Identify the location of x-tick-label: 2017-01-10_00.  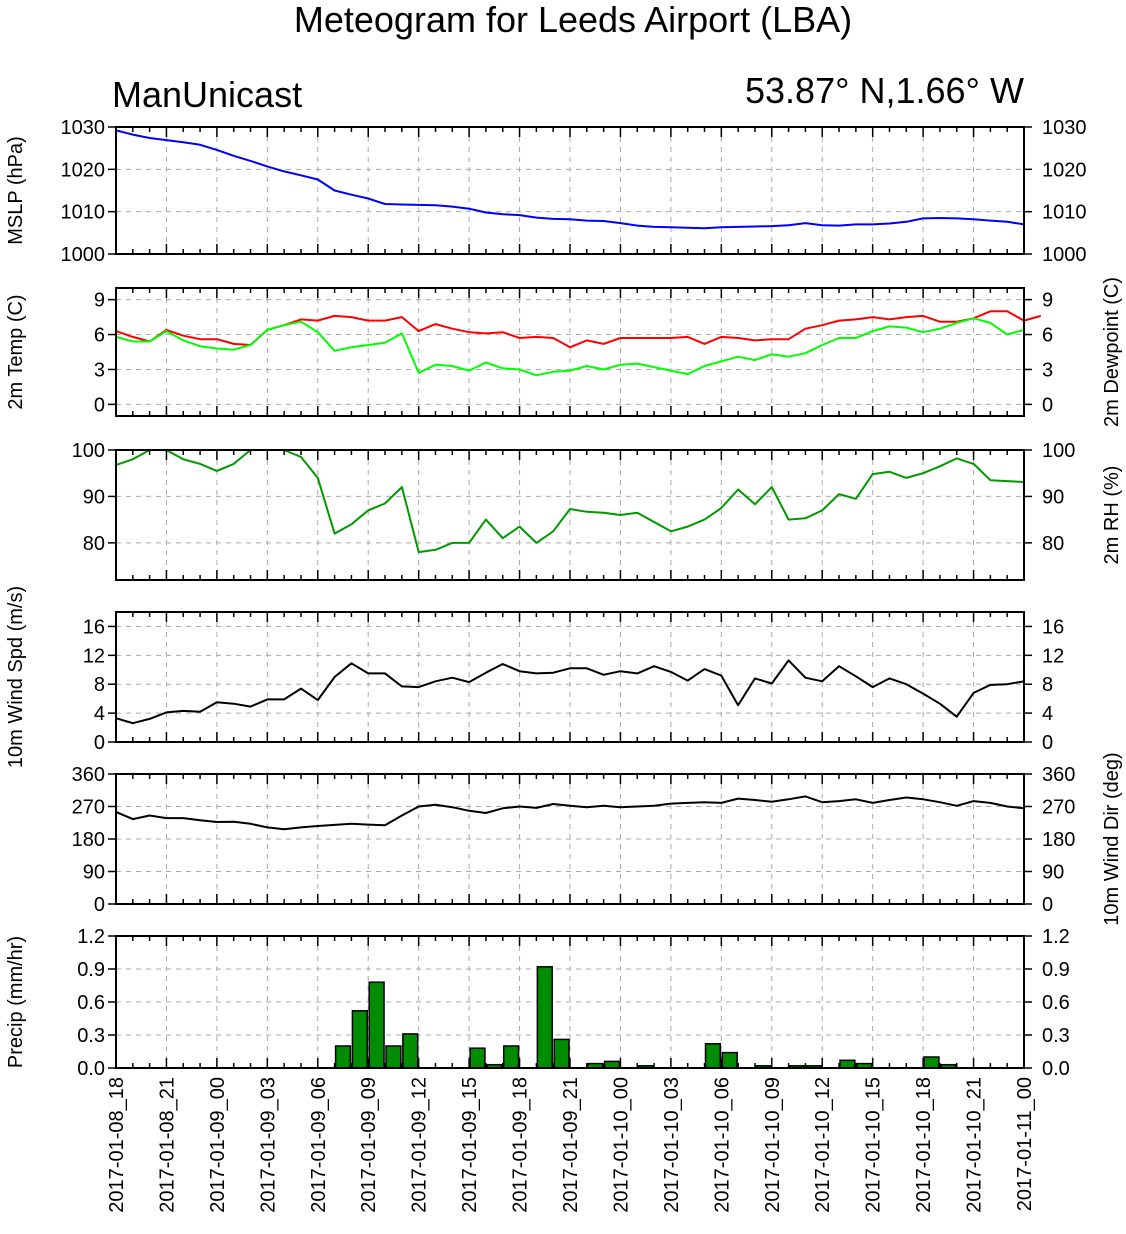
(621, 1145).